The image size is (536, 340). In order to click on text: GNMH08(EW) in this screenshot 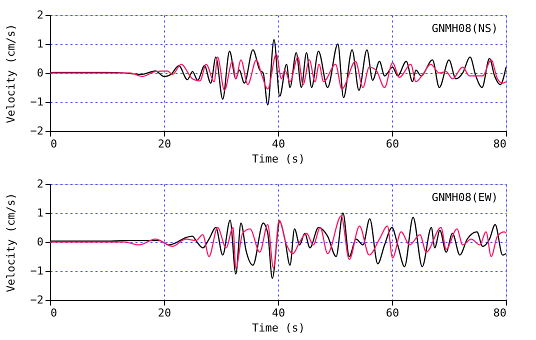, I will do `click(465, 197)`.